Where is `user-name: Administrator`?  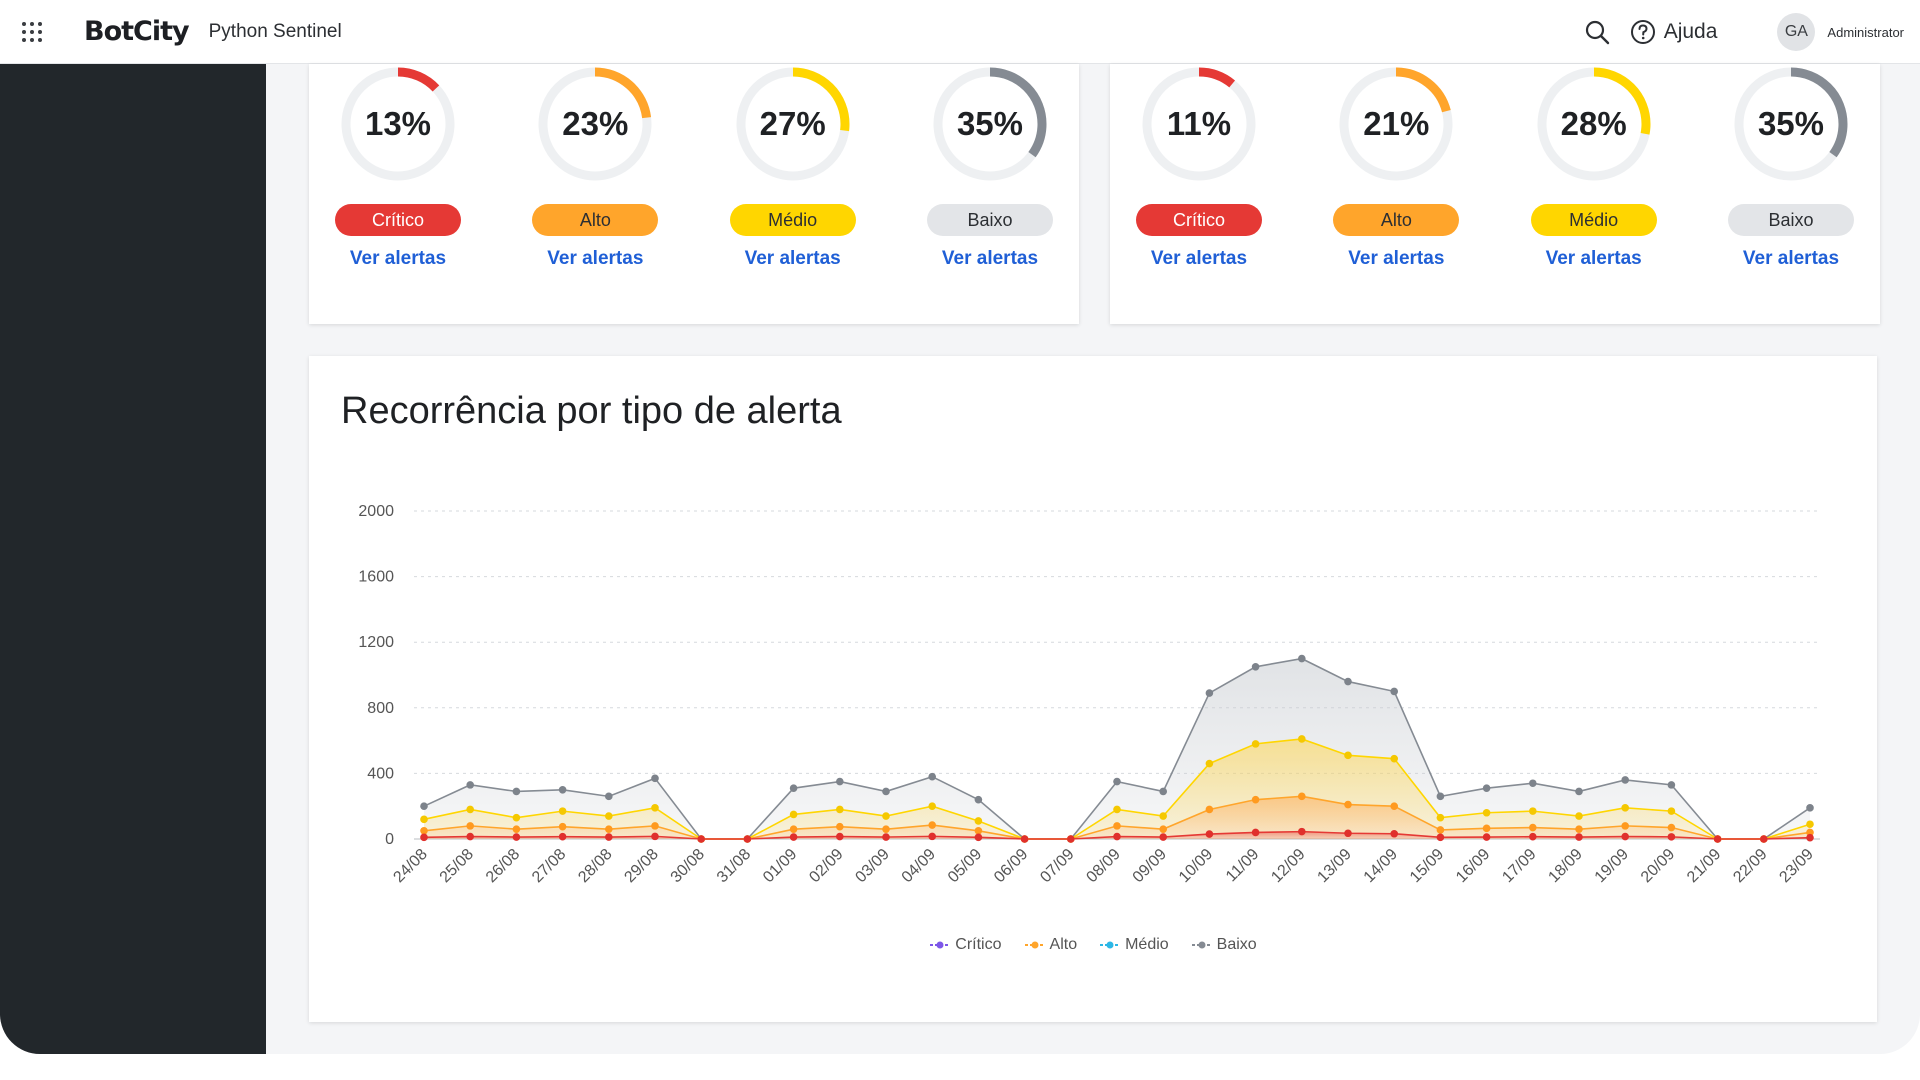 user-name: Administrator is located at coordinates (1865, 32).